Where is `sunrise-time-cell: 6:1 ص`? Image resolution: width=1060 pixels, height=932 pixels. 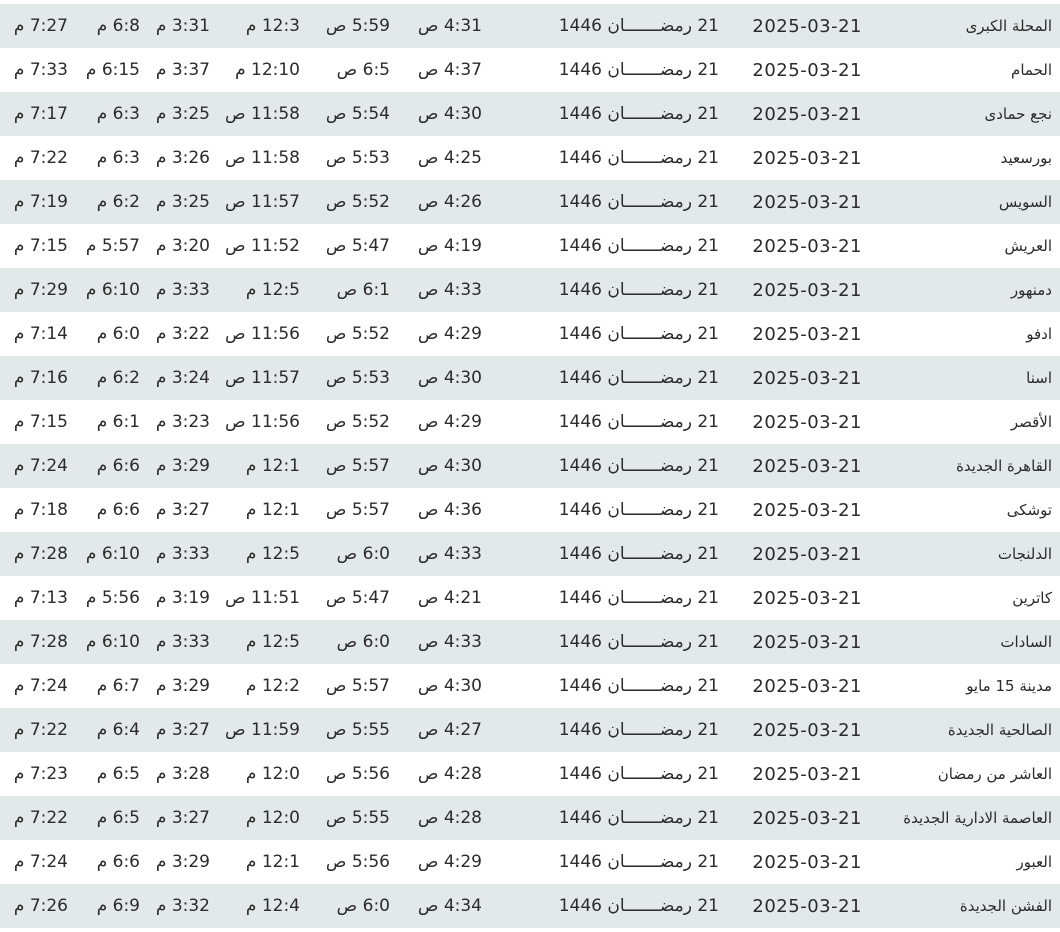
sunrise-time-cell: 6:1 ص is located at coordinates (363, 290).